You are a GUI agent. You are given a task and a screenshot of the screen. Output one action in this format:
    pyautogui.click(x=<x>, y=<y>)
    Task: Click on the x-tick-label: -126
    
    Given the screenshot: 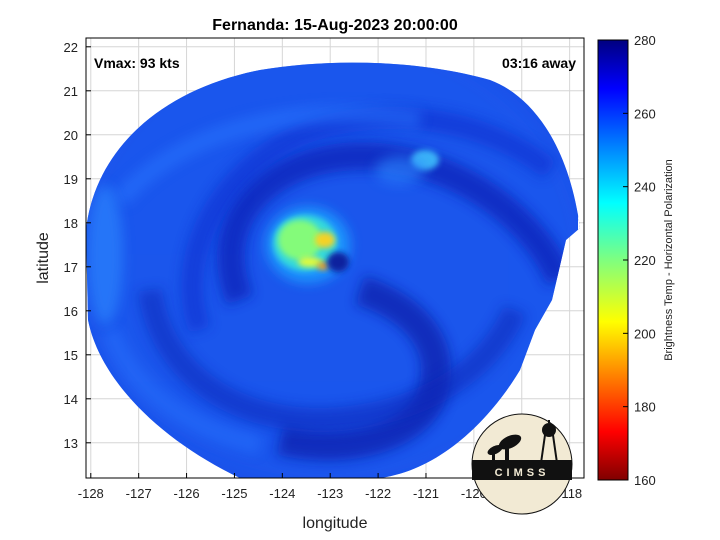 What is the action you would take?
    pyautogui.click(x=187, y=493)
    